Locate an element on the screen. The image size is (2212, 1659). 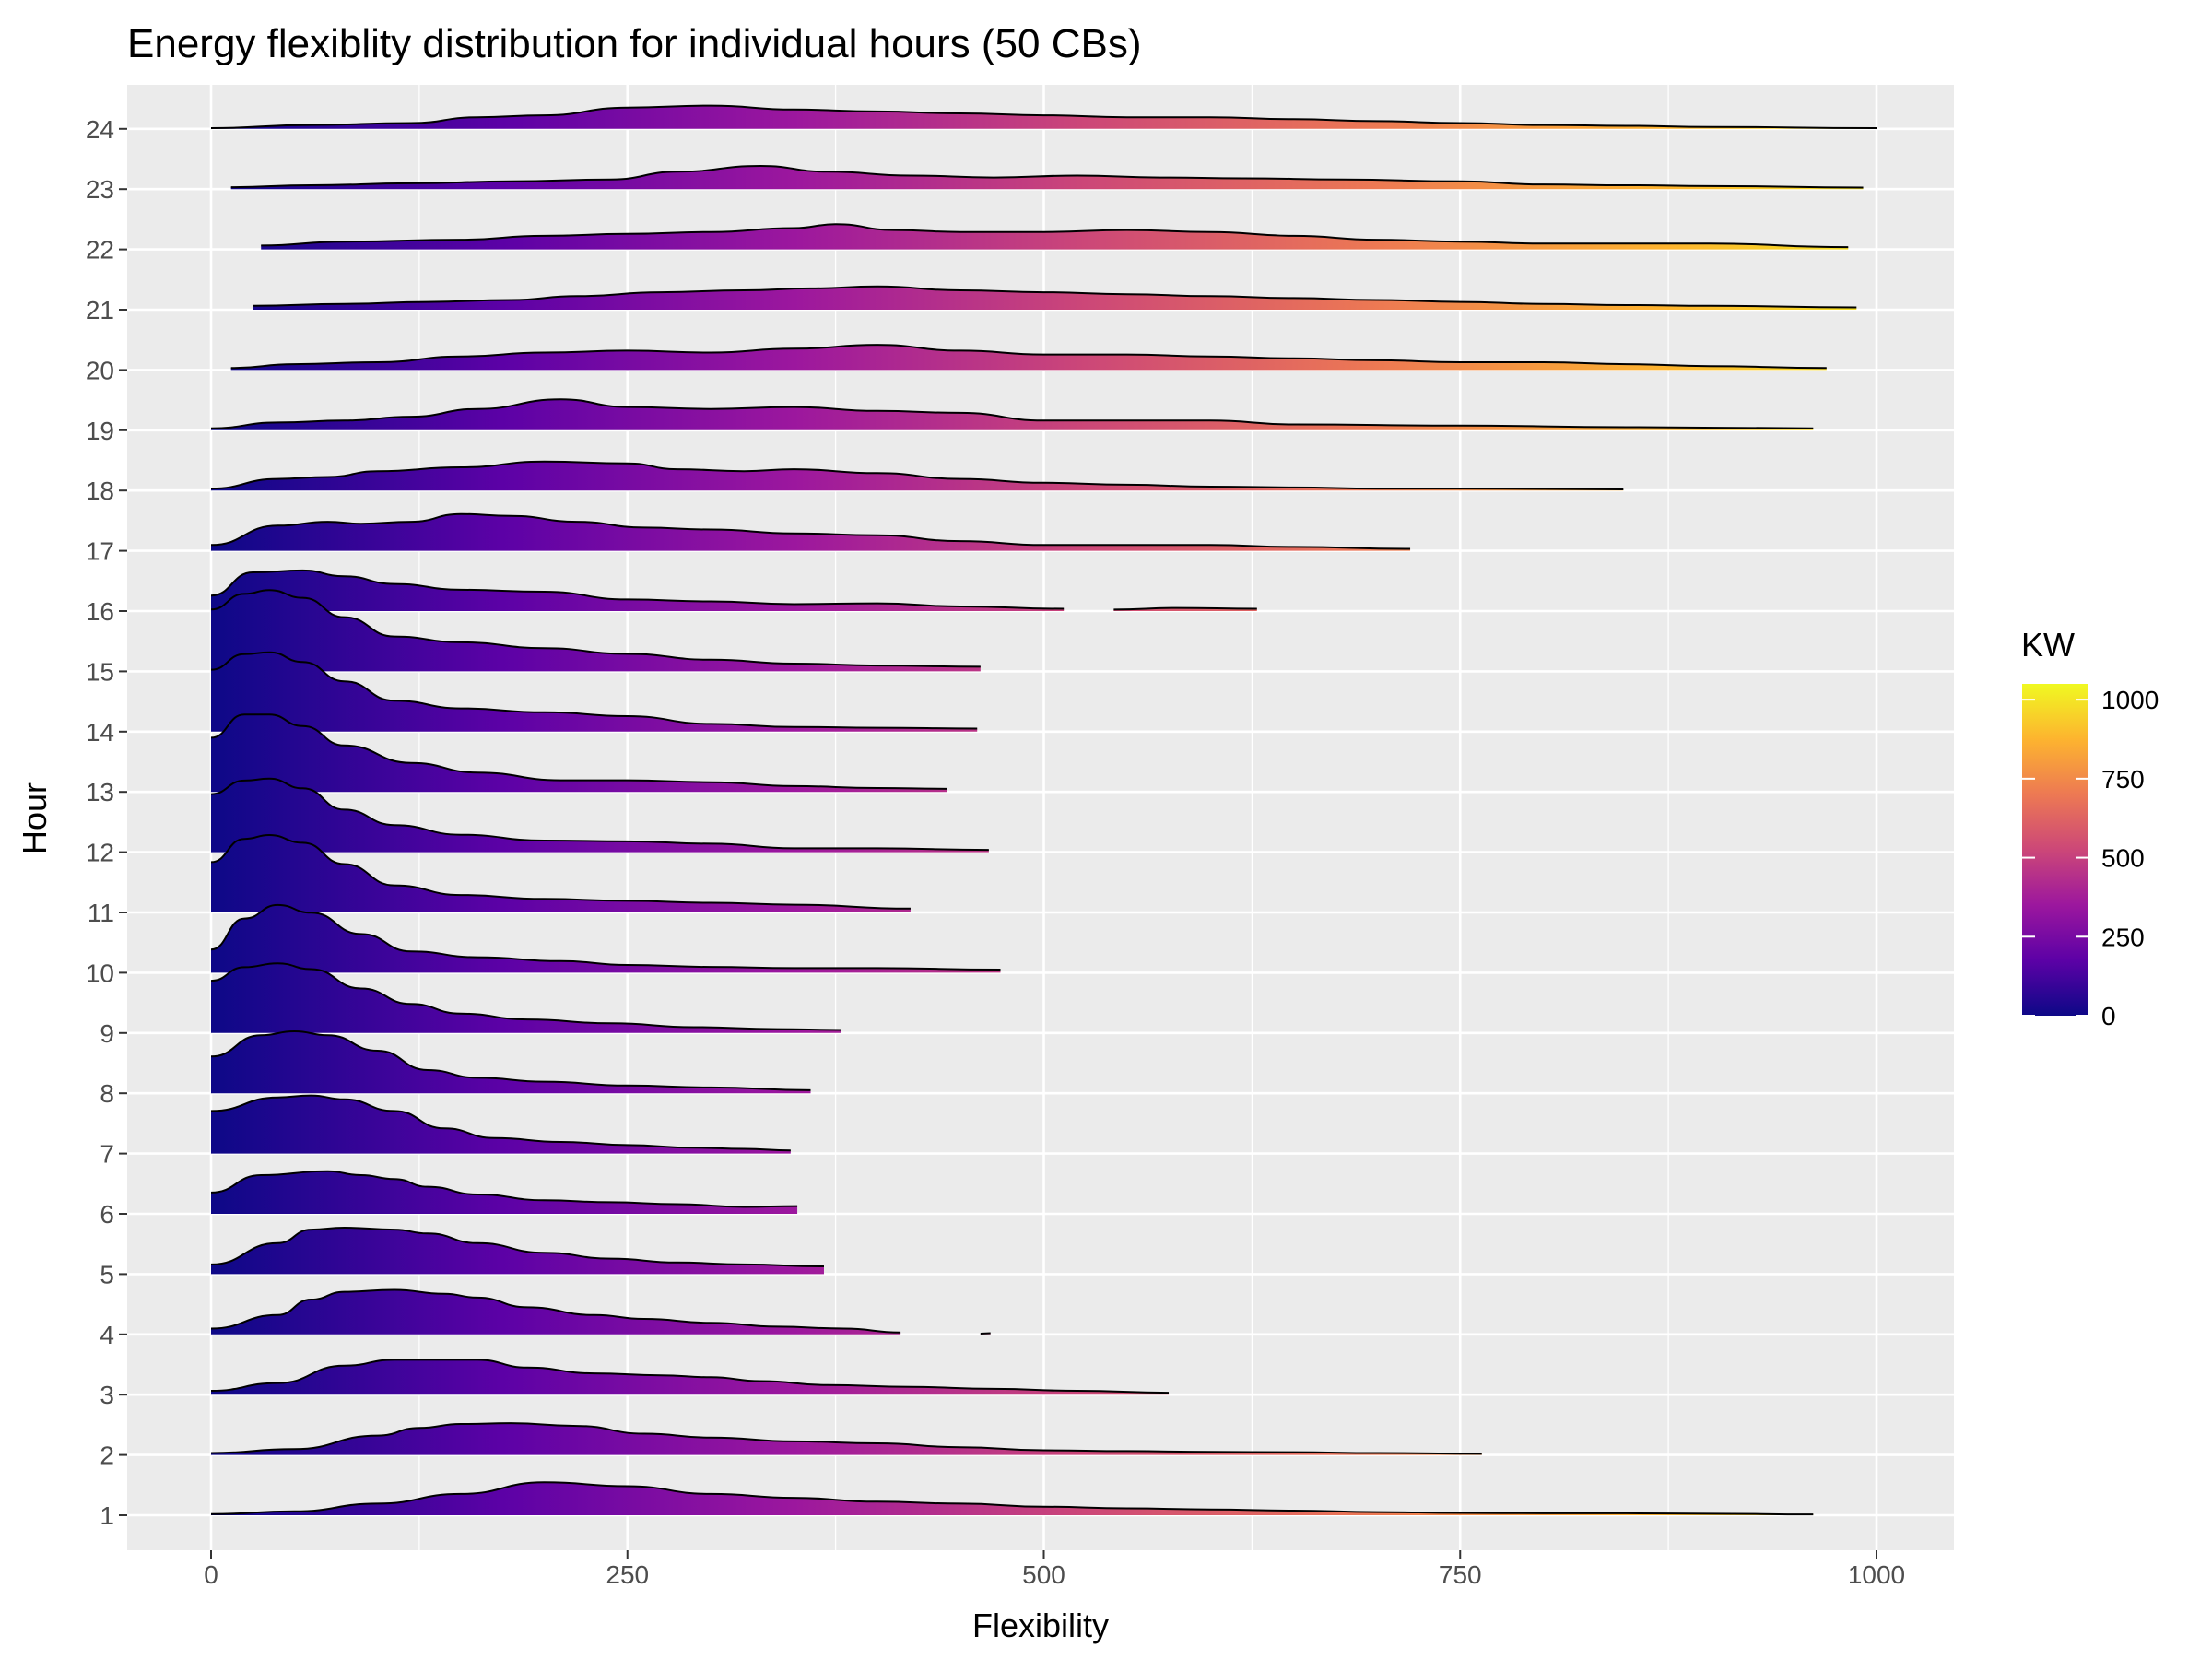
y-tick-label: 8 is located at coordinates (107, 1093).